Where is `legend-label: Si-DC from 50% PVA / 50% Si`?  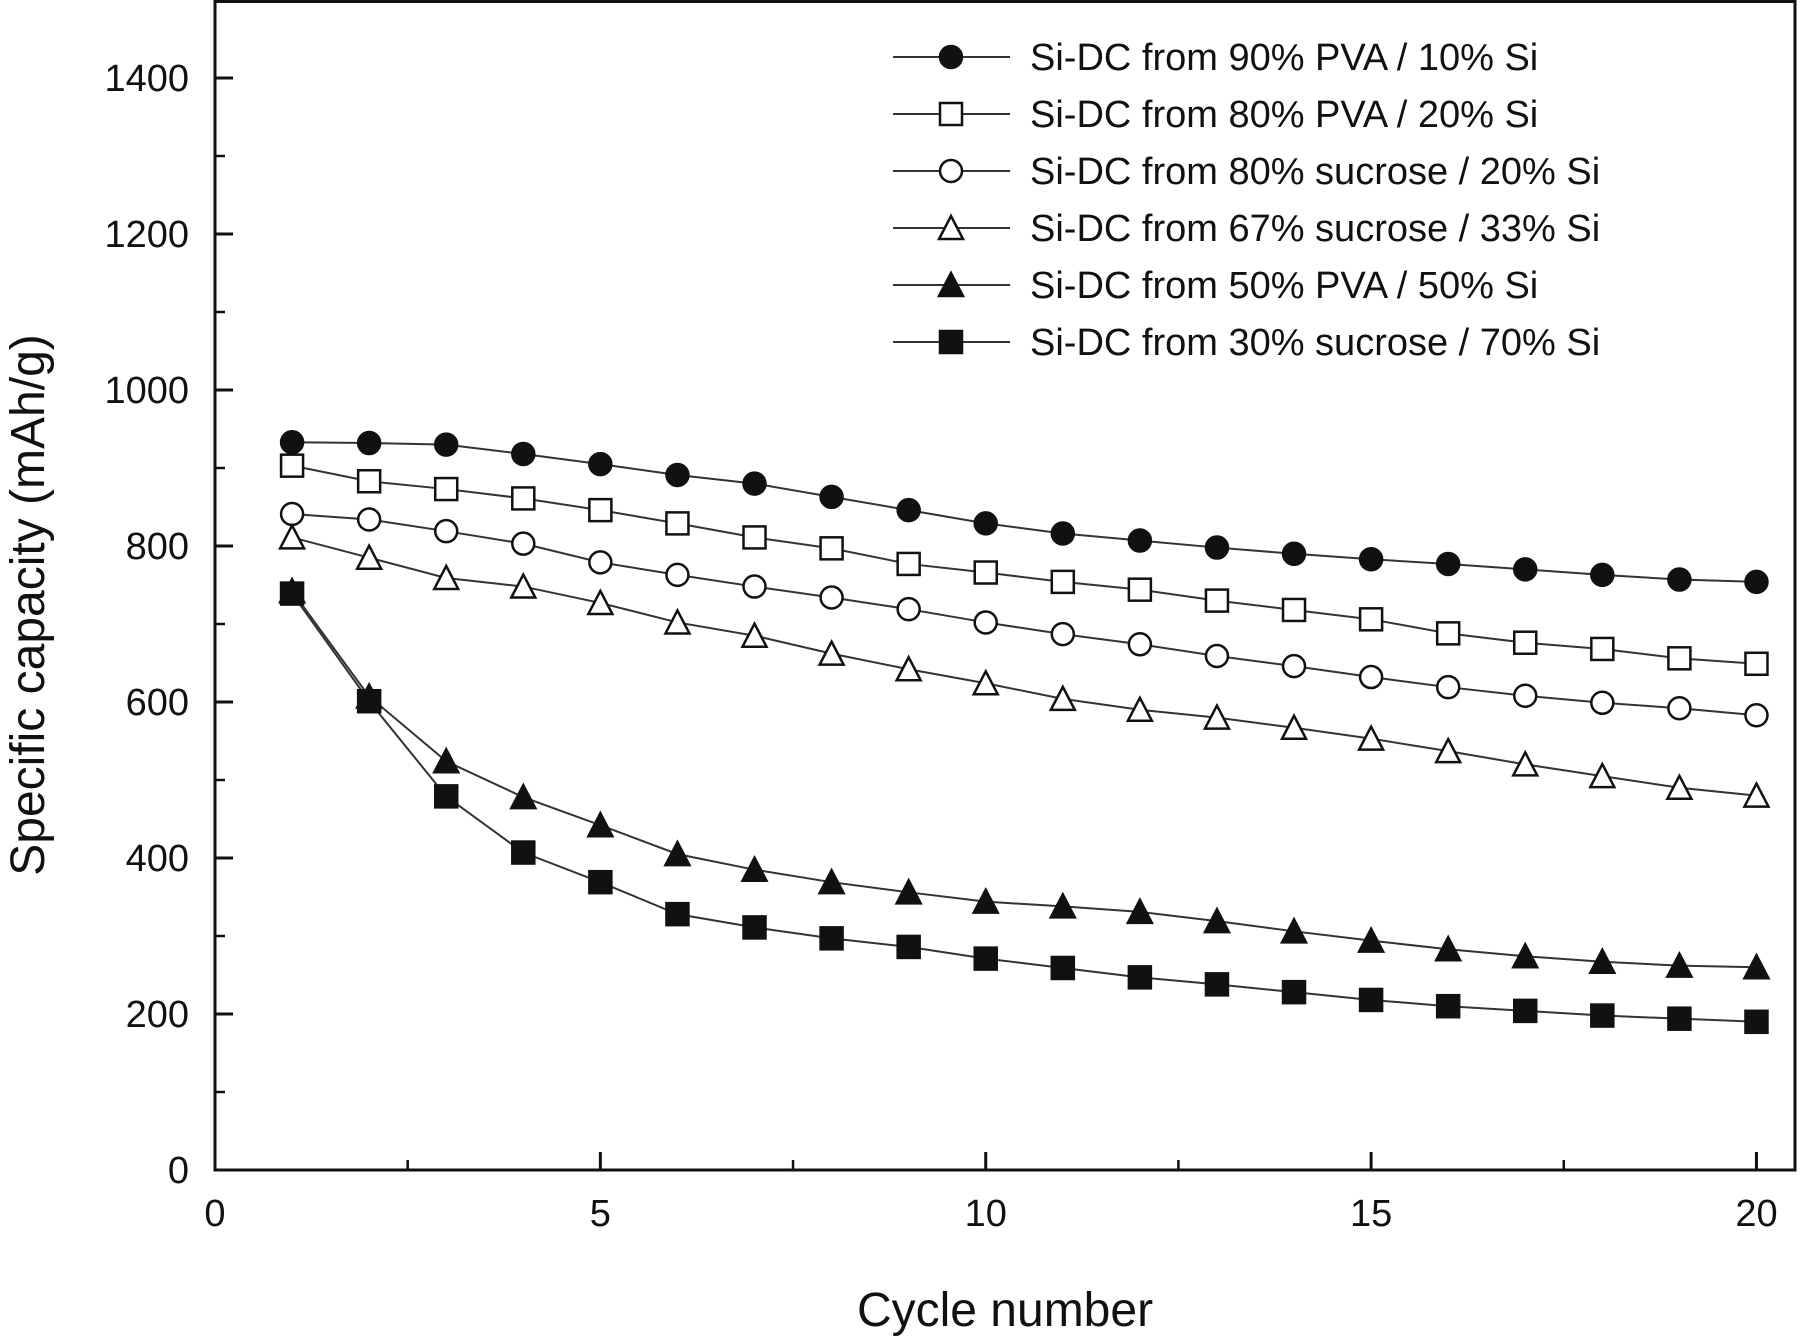 legend-label: Si-DC from 50% PVA / 50% Si is located at coordinates (1284, 286).